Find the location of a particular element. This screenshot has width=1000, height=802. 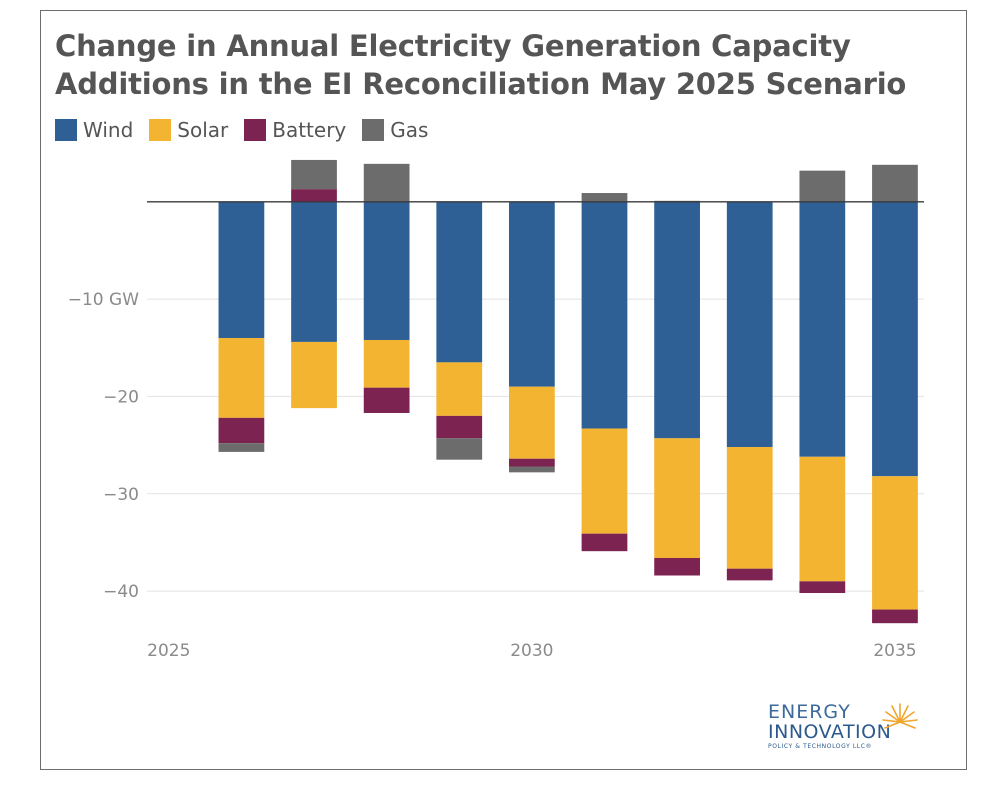

bar-wind-2033 is located at coordinates (749, 324).